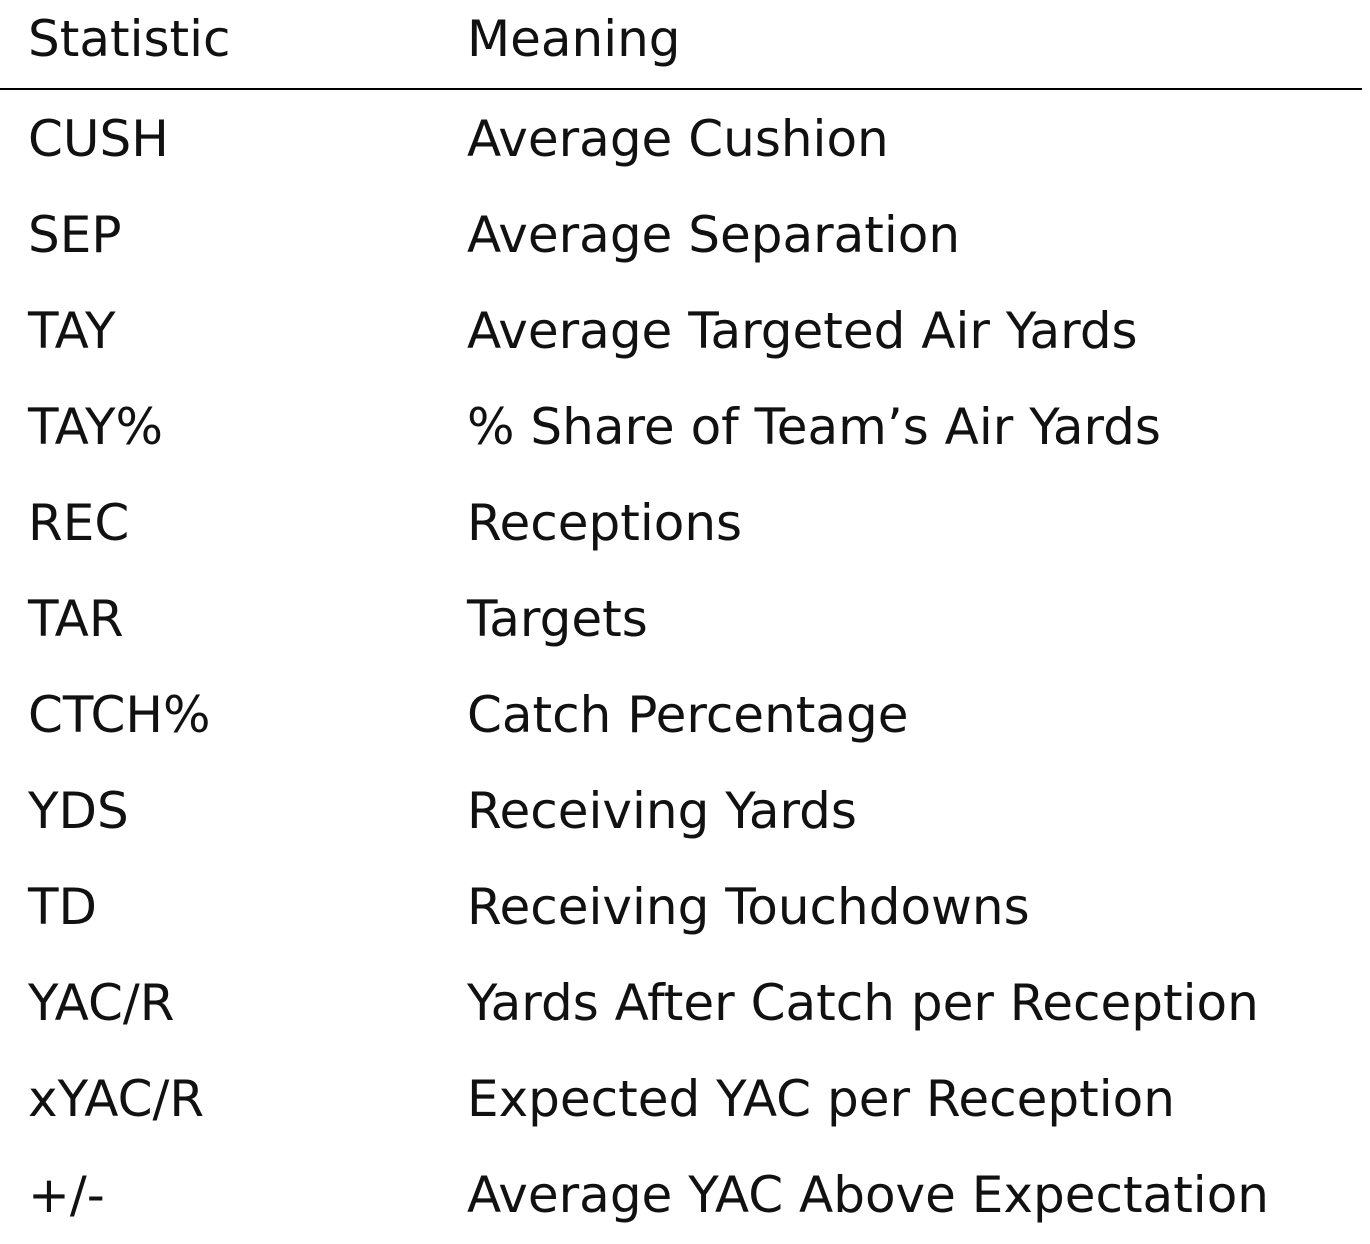  I want to click on meaning-cell: Targets, so click(557, 619).